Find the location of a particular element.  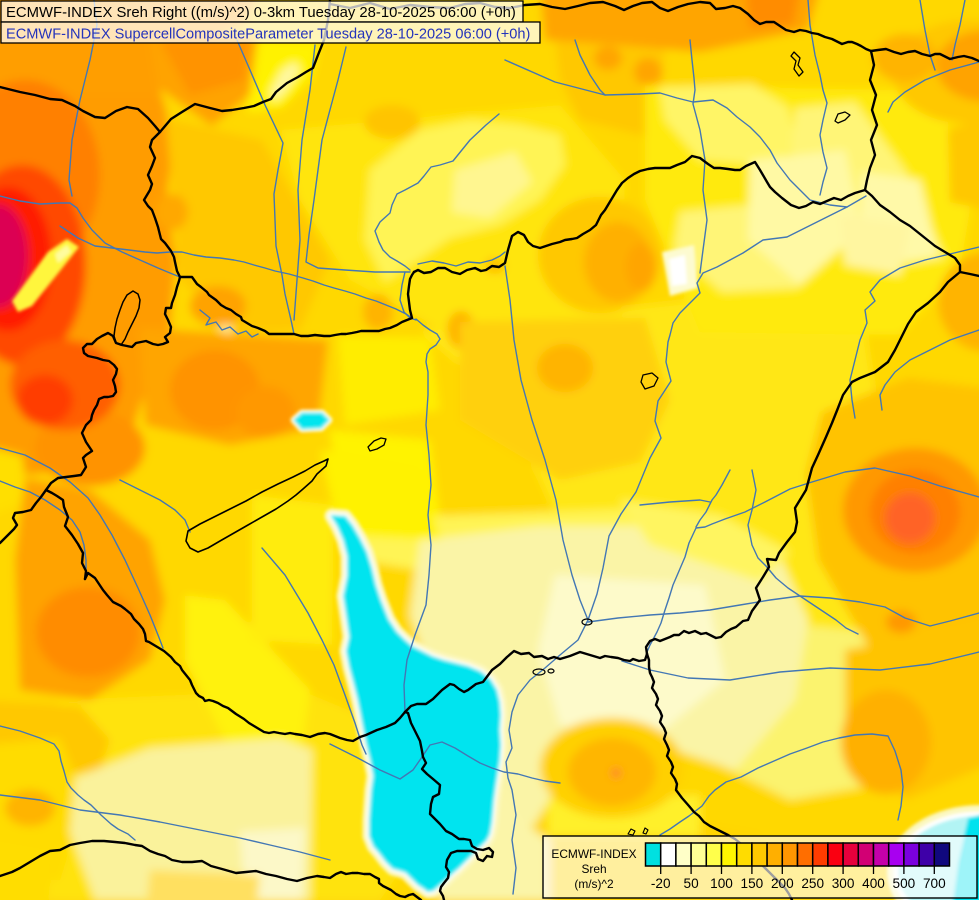

svg-text: (m/s)^2 is located at coordinates (594, 884).